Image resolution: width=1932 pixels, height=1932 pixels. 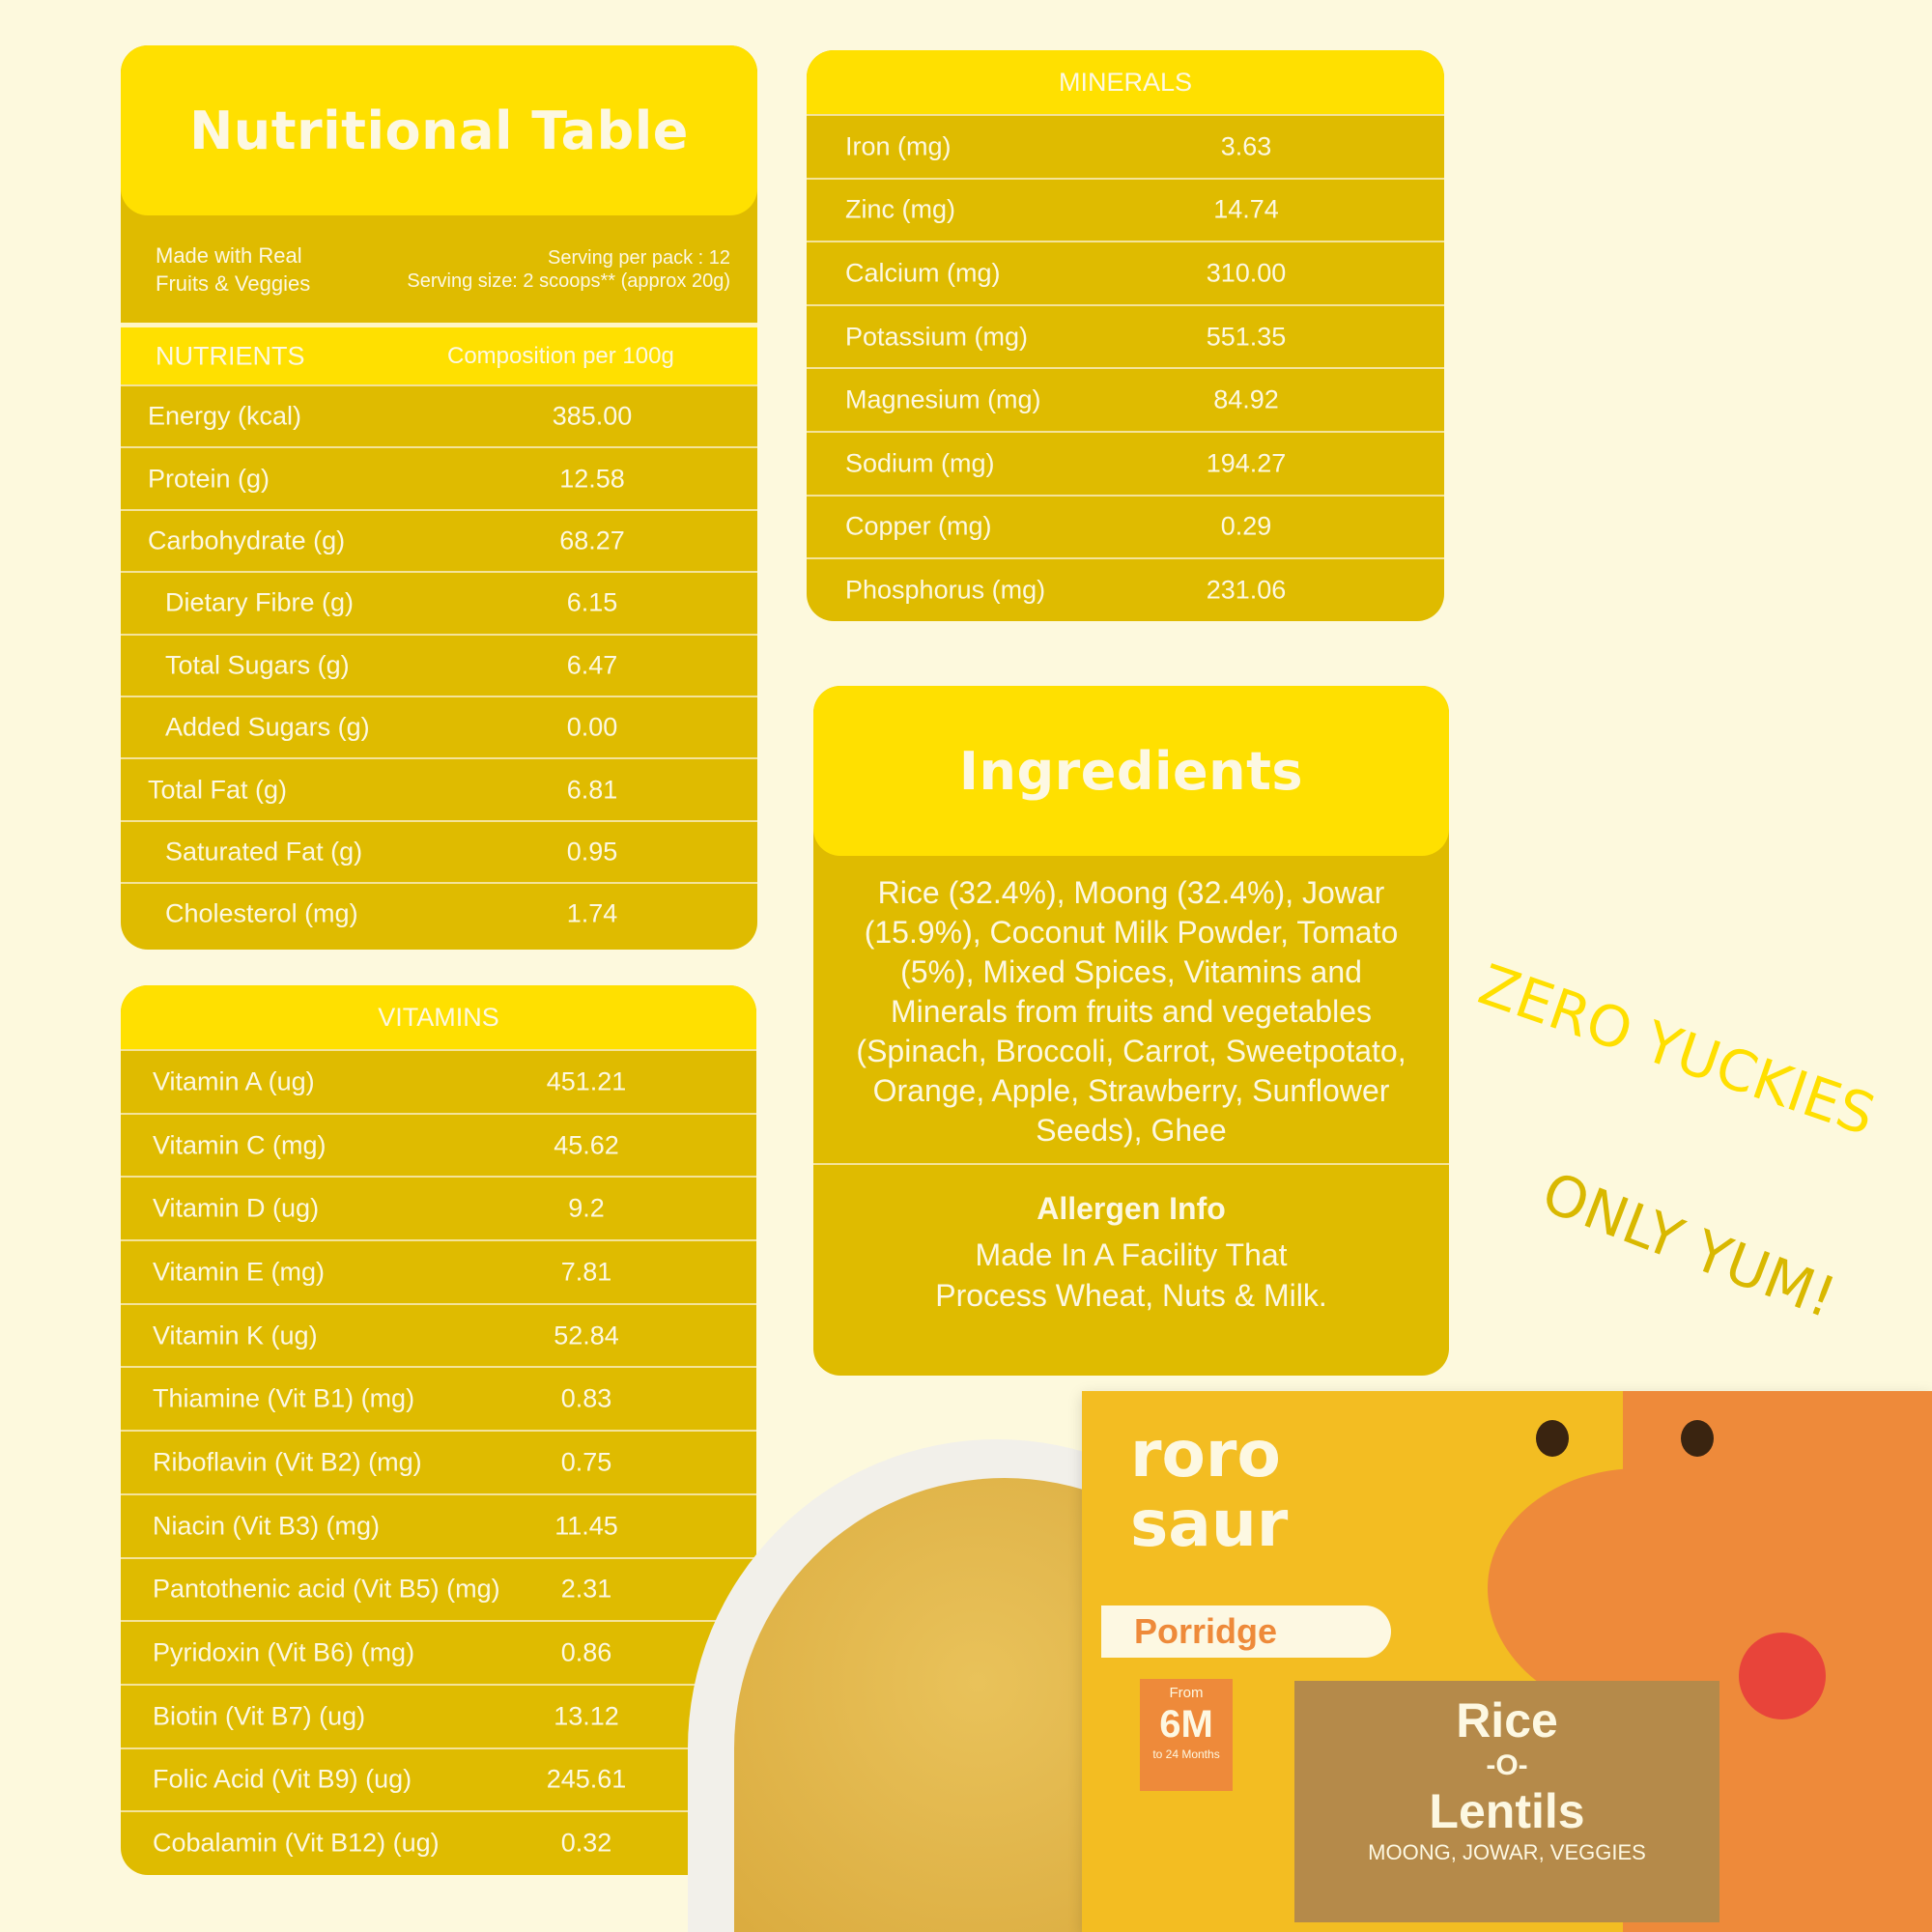 I want to click on vitamins-label: Pyridoxin (Vit B6) (mg), so click(x=284, y=1652).